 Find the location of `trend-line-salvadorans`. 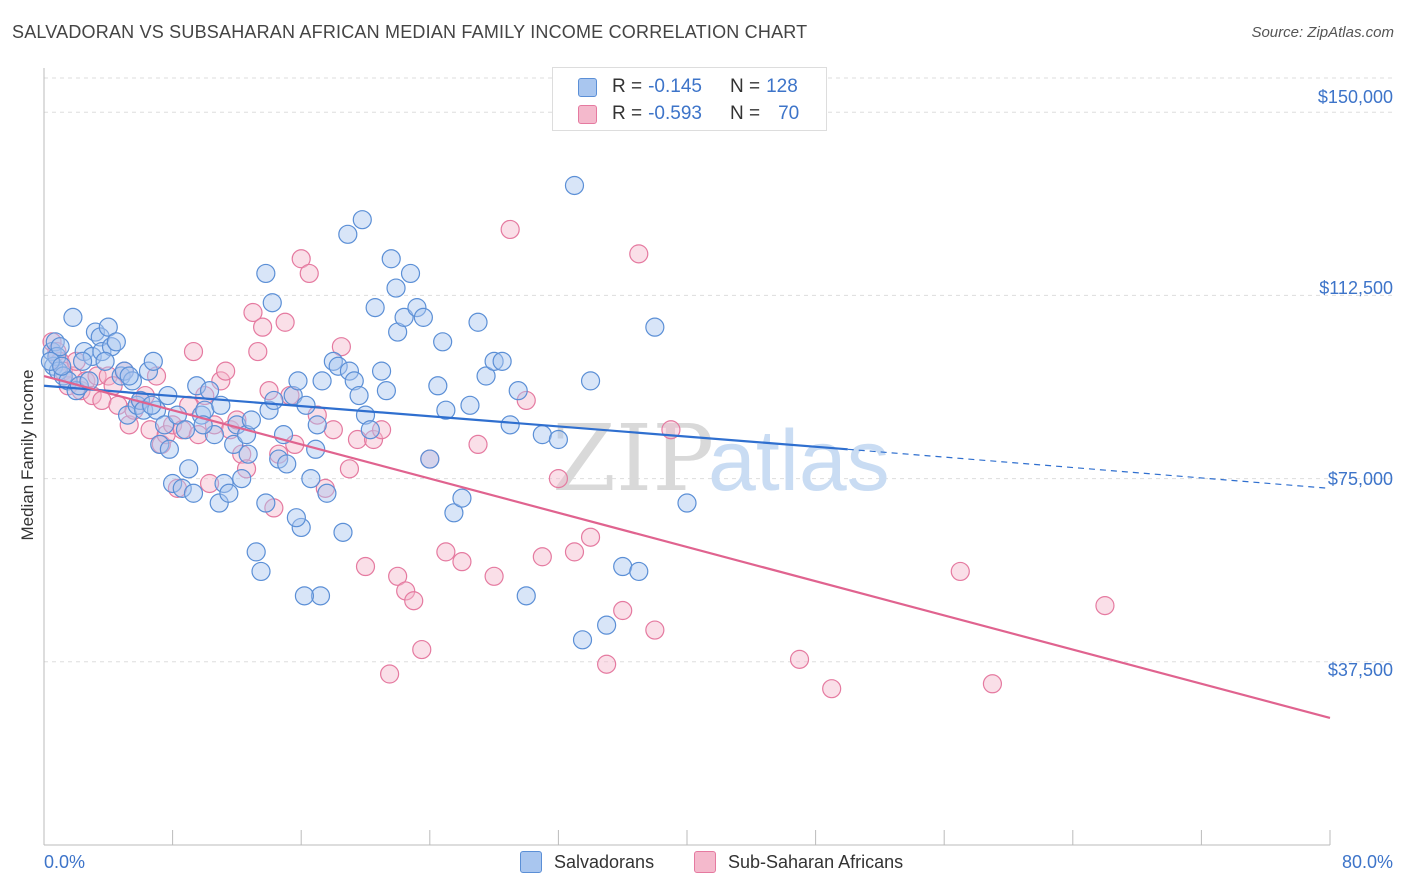

trend-line-salvadorans is located at coordinates (445, 417).